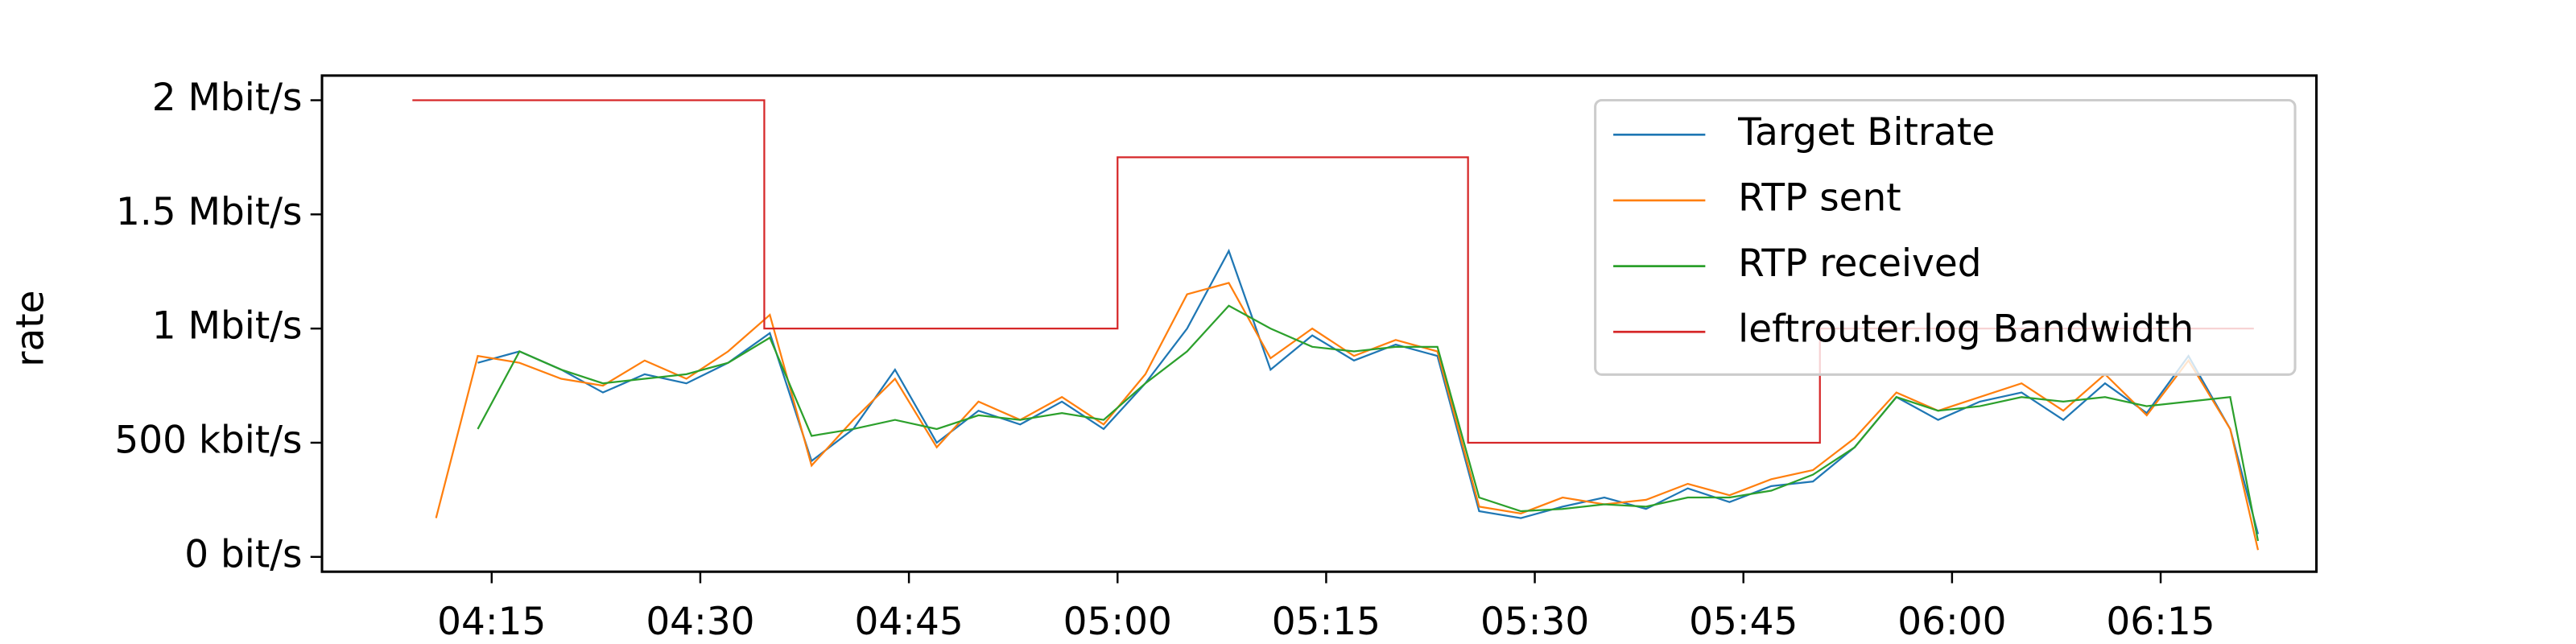 The width and height of the screenshot is (2576, 644). Describe the element at coordinates (1326, 622) in the screenshot. I see `x-tick-label: 05:15` at that location.